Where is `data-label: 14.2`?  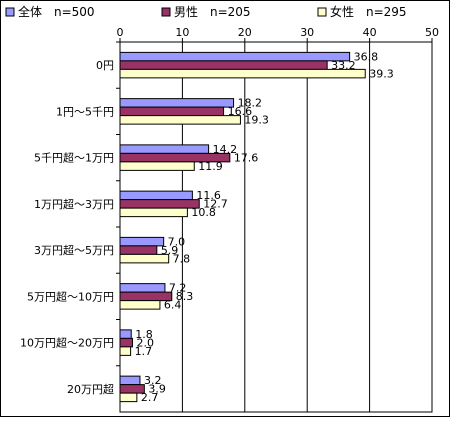
data-label: 14.2 is located at coordinates (225, 149).